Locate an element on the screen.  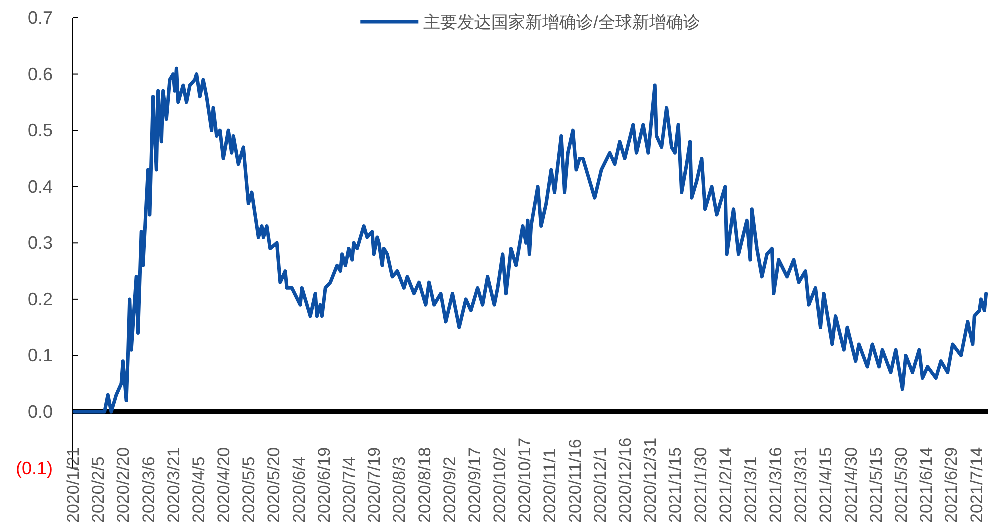
x-tick-label: 2020/10/2 is located at coordinates (500, 485).